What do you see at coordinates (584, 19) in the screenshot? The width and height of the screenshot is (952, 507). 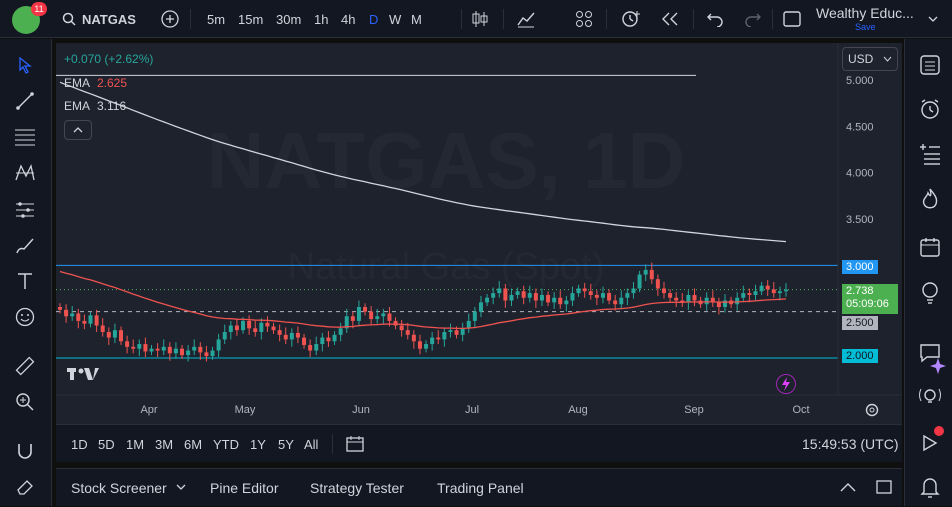 I see `templates-icon` at bounding box center [584, 19].